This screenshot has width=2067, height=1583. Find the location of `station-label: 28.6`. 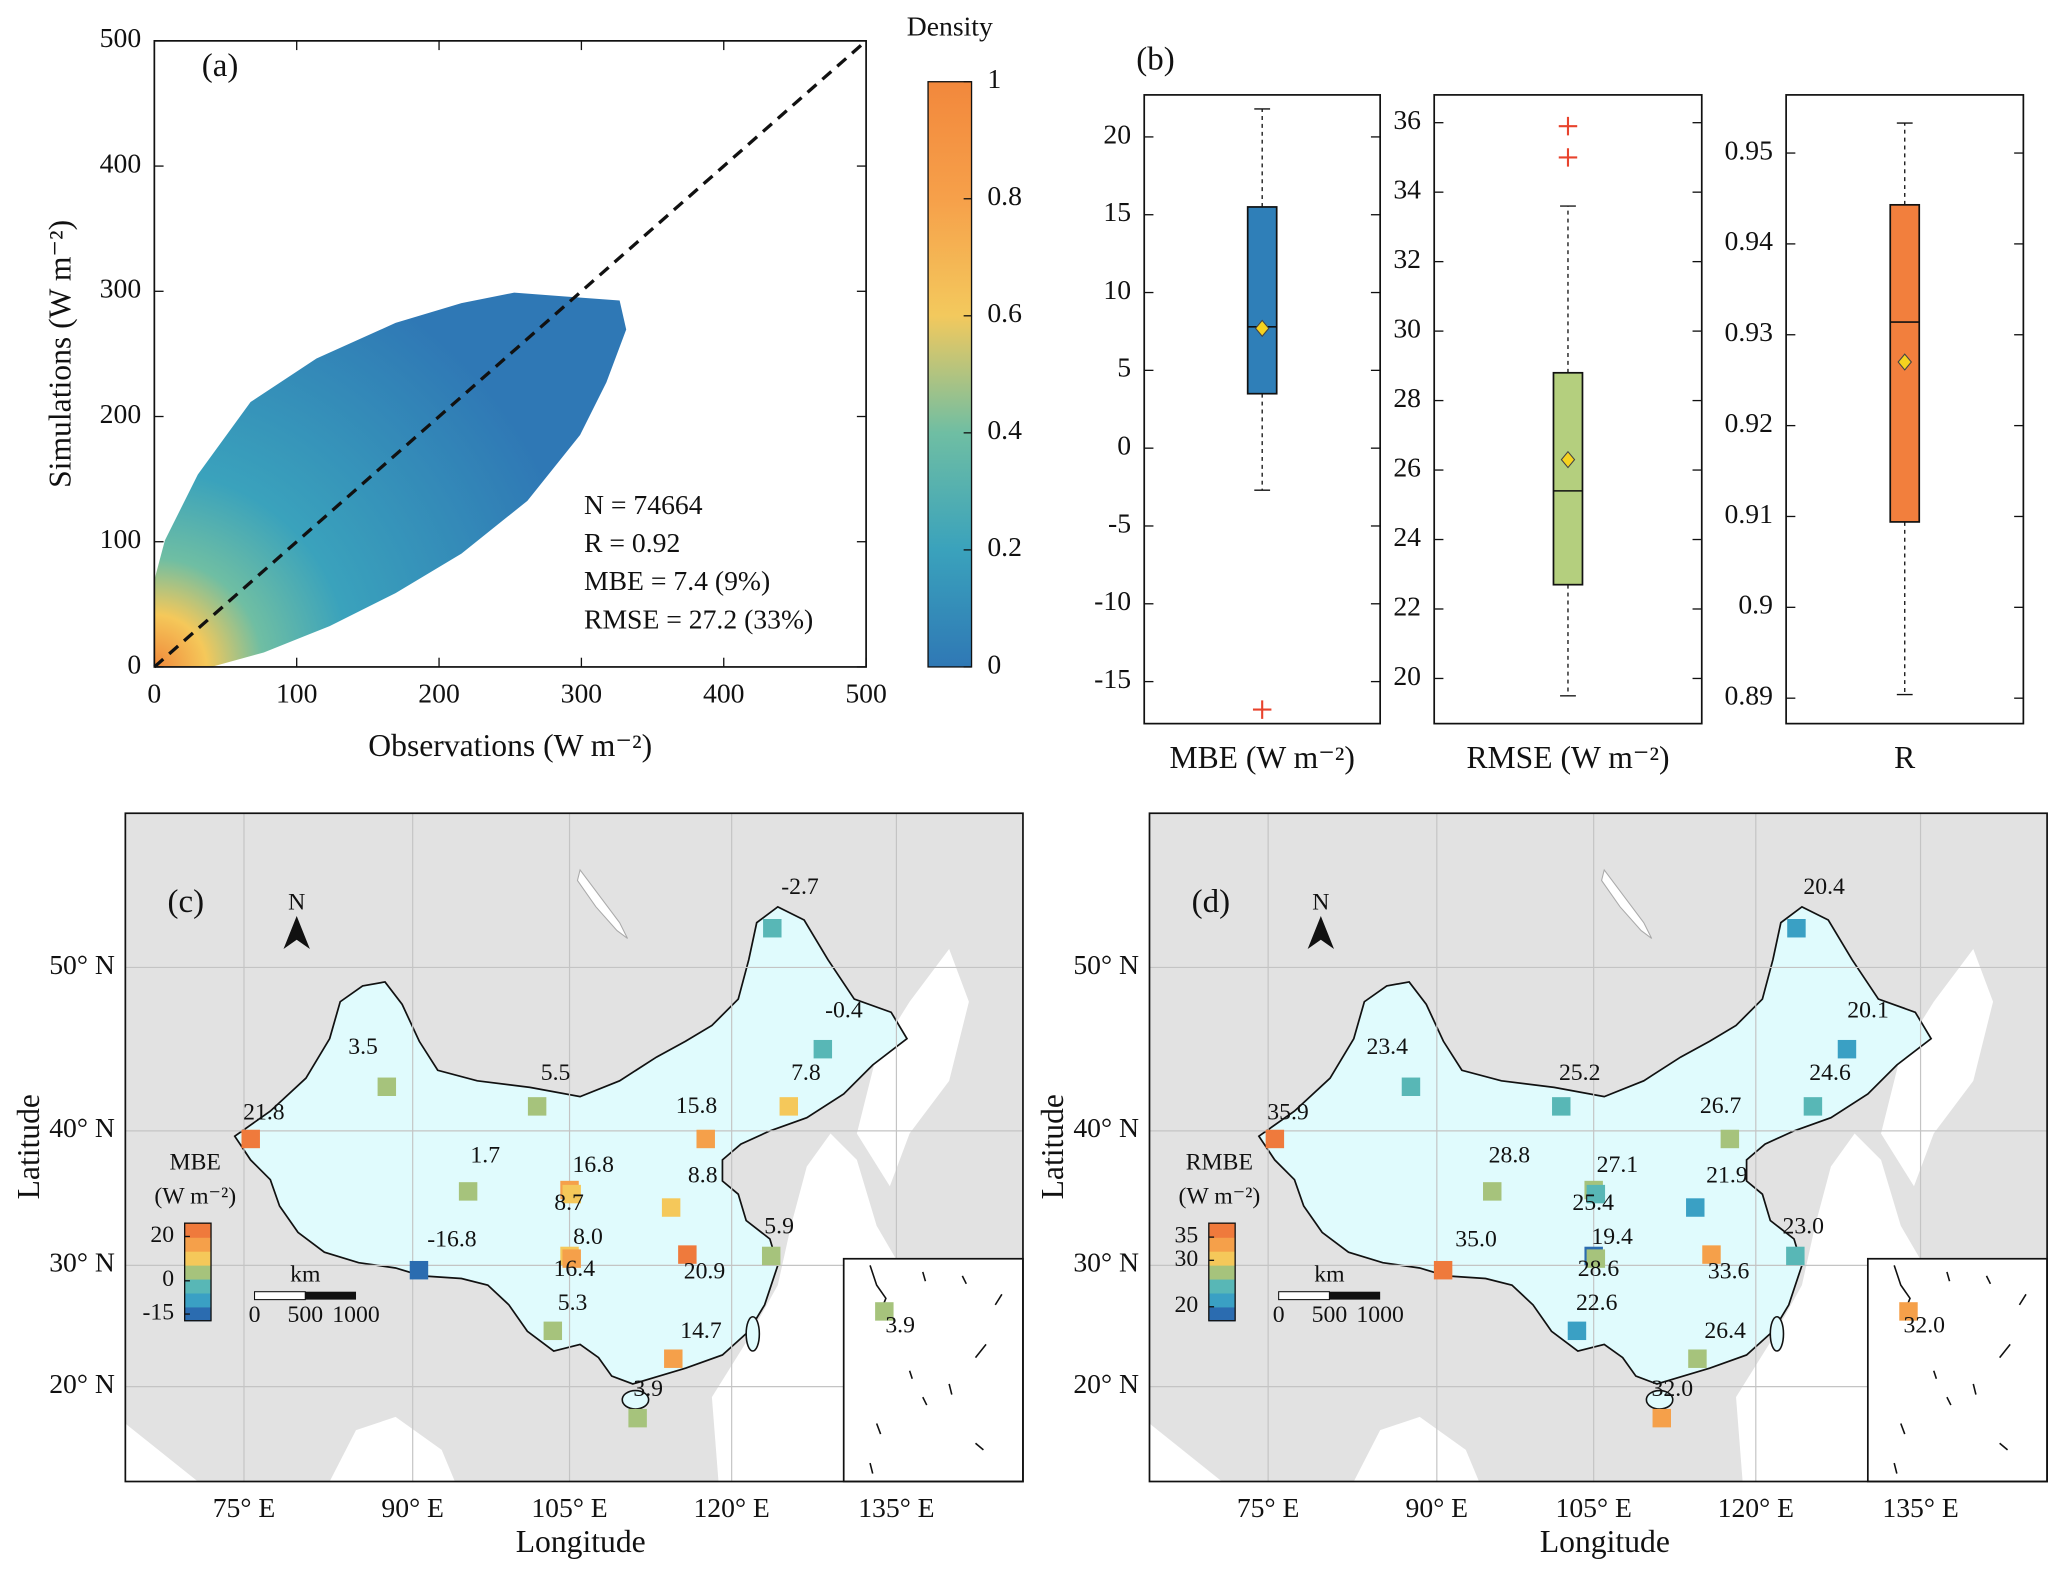

station-label: 28.6 is located at coordinates (1599, 1269).